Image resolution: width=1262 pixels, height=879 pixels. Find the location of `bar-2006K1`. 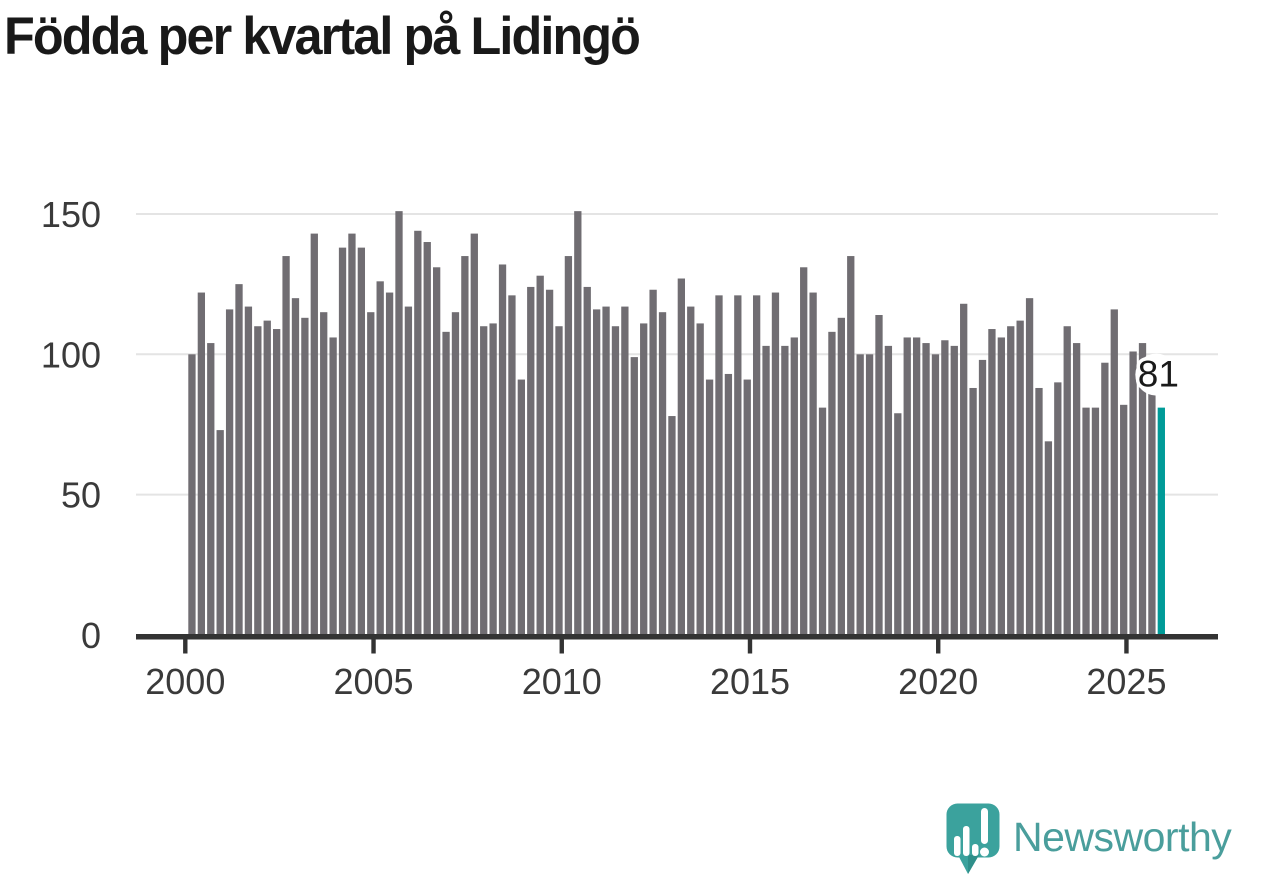

bar-2006K1 is located at coordinates (418, 433).